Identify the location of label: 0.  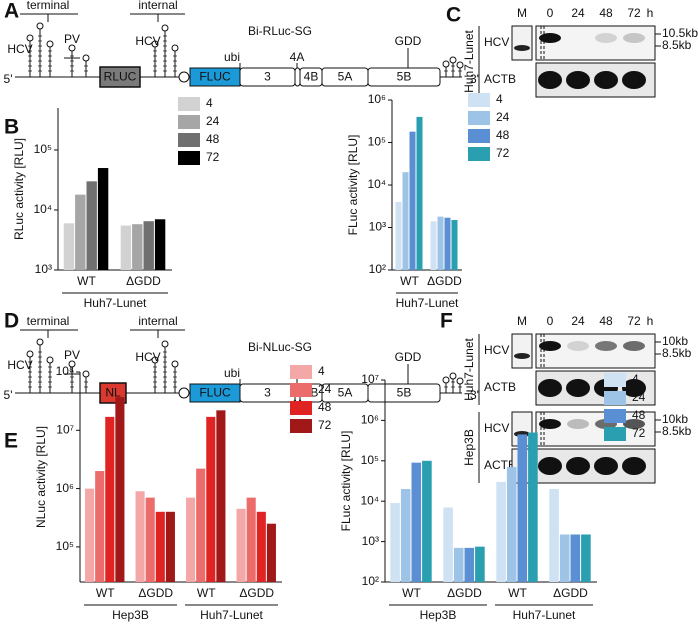
(550, 13).